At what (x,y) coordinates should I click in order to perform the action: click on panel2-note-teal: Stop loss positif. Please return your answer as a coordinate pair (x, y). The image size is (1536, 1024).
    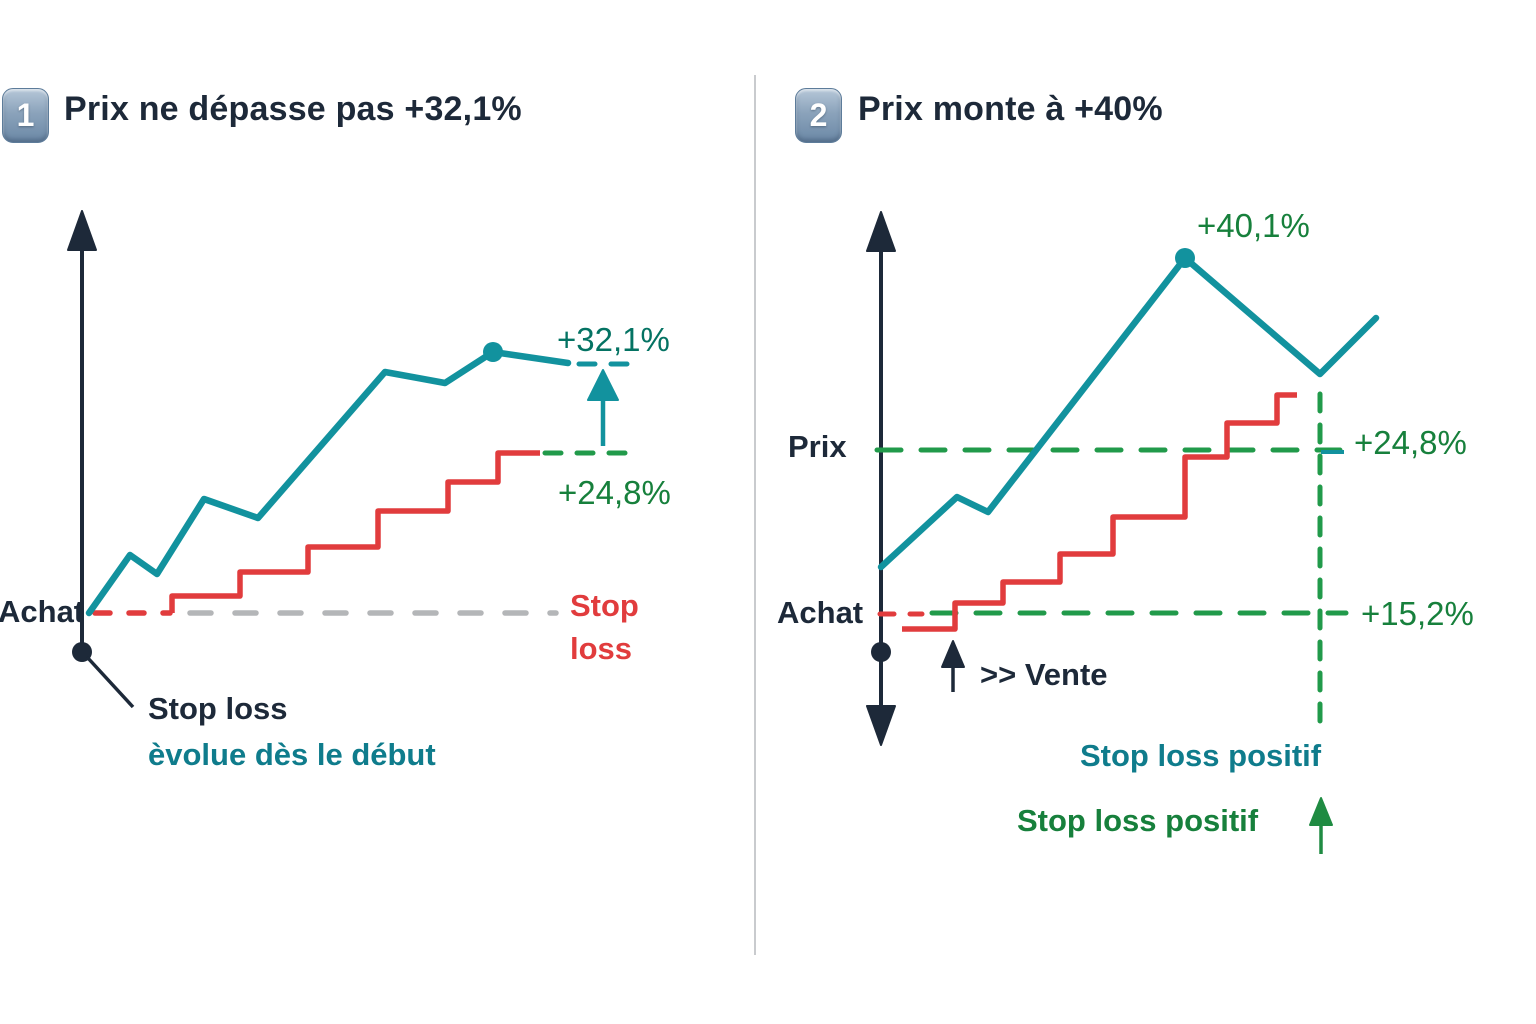
    Looking at the image, I should click on (1201, 755).